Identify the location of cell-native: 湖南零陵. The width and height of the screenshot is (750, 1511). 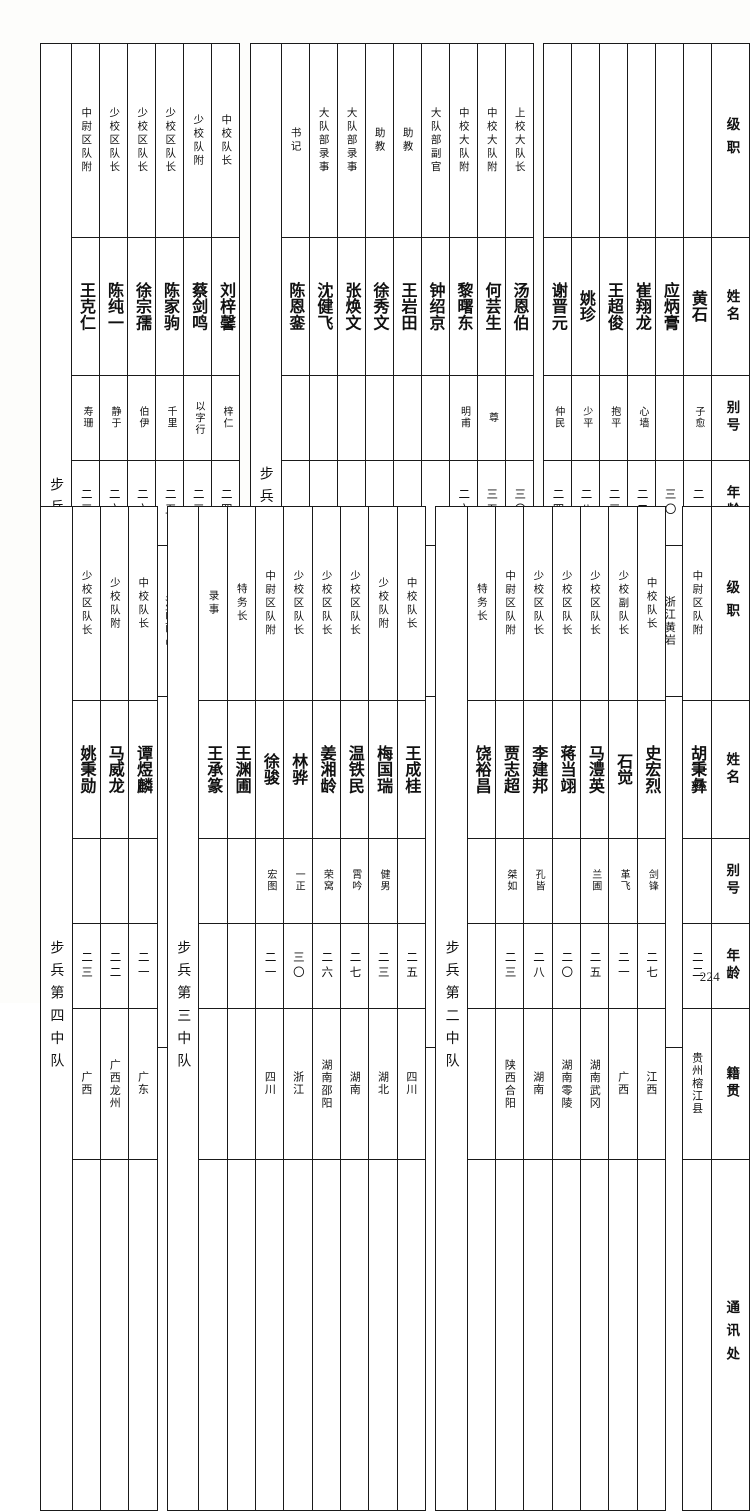
(566, 1083).